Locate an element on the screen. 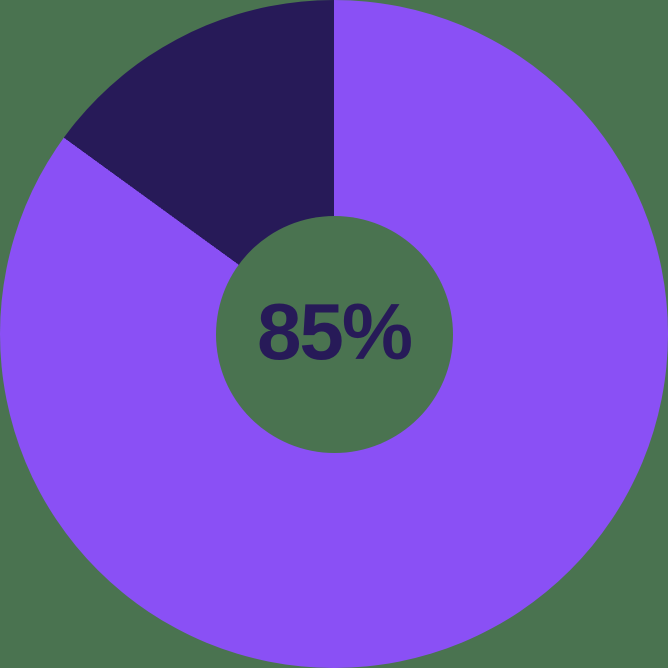 Image resolution: width=668 pixels, height=668 pixels. donut-center-label: 85% is located at coordinates (334, 331).